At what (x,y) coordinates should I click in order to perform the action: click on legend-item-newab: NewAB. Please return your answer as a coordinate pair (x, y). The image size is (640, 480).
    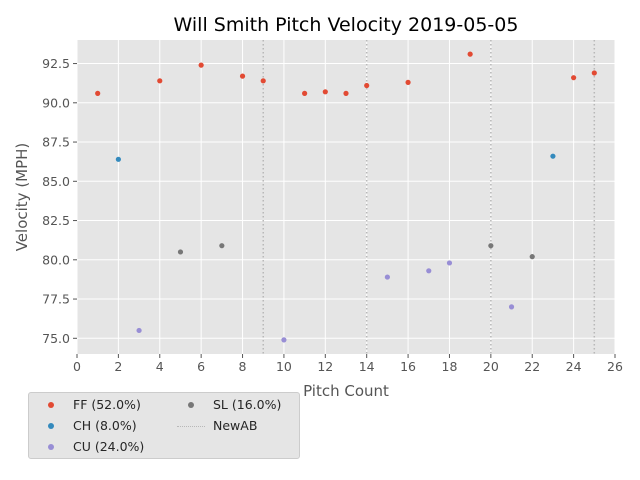
    Looking at the image, I should click on (217, 425).